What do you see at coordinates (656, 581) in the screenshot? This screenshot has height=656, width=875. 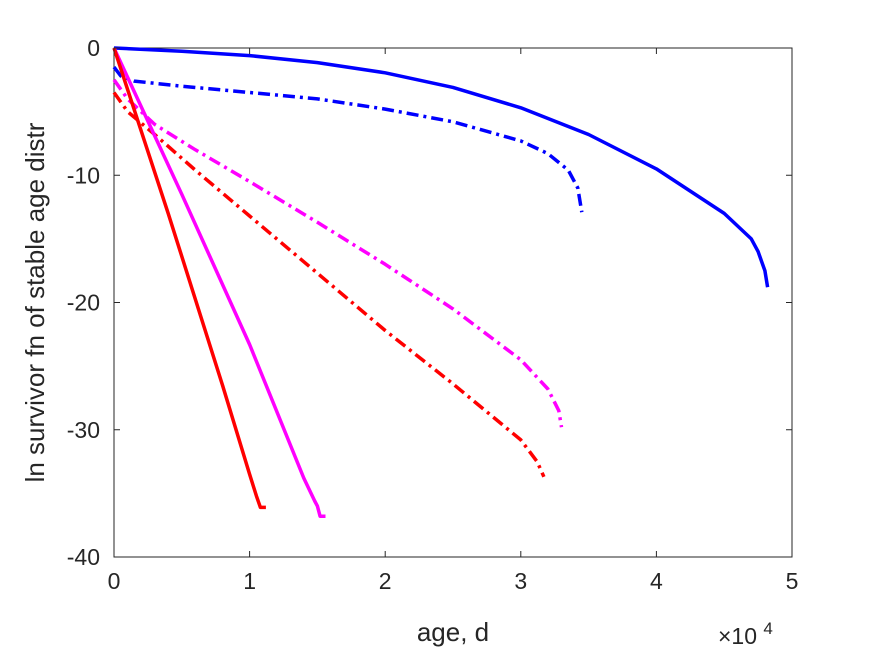 I see `x-tick-label-4: 4` at bounding box center [656, 581].